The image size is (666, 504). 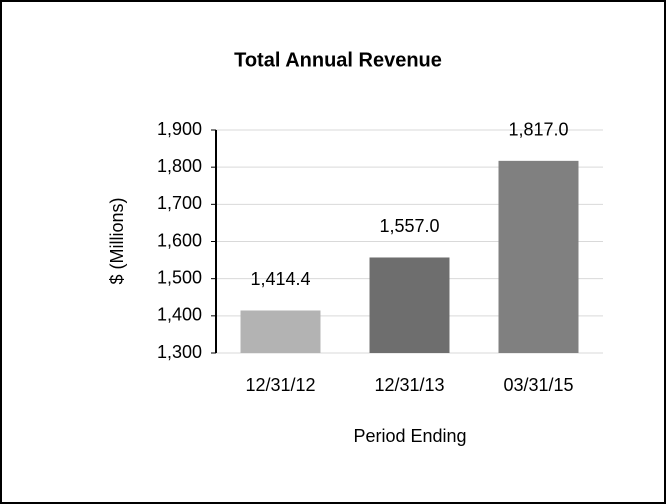 I want to click on x-axis-label: Period Ending, so click(x=409, y=436).